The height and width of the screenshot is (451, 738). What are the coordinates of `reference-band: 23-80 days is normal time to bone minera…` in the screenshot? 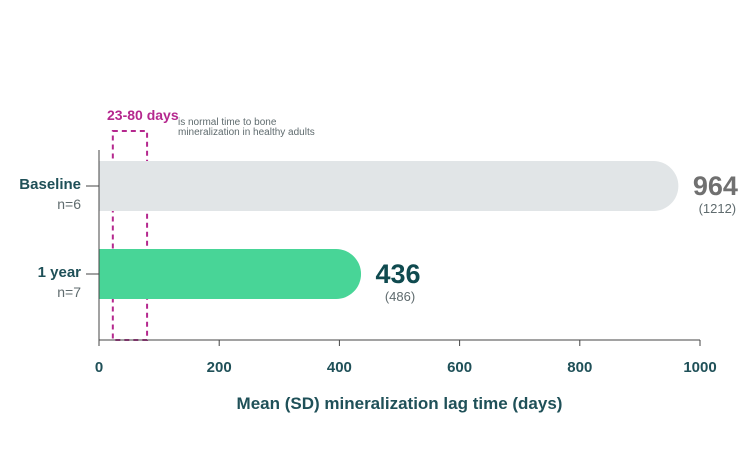 It's located at (211, 224).